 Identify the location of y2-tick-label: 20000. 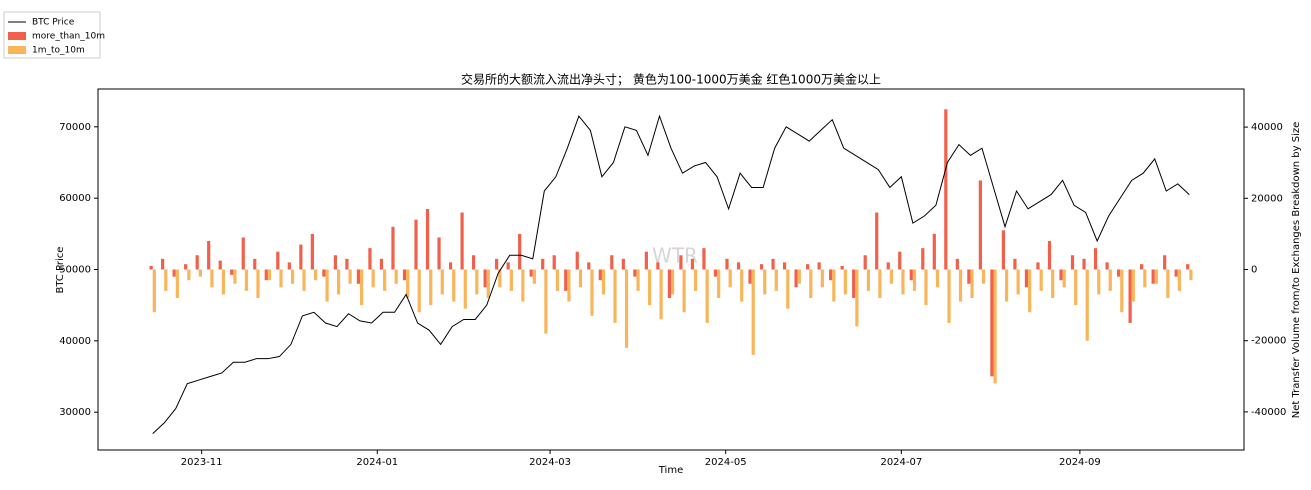
(1267, 198).